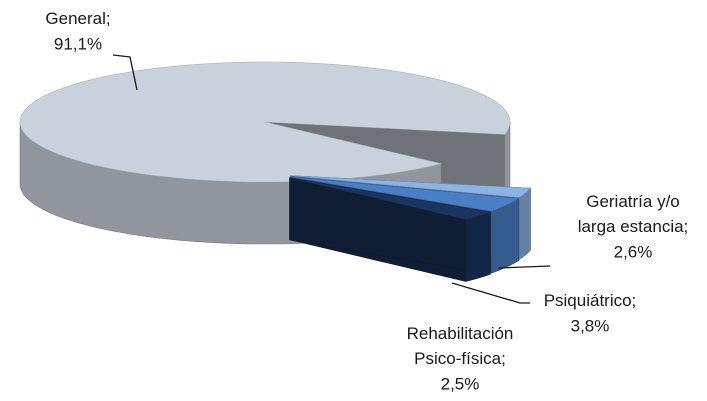 Image resolution: width=707 pixels, height=401 pixels. I want to click on slice, so click(390, 229).